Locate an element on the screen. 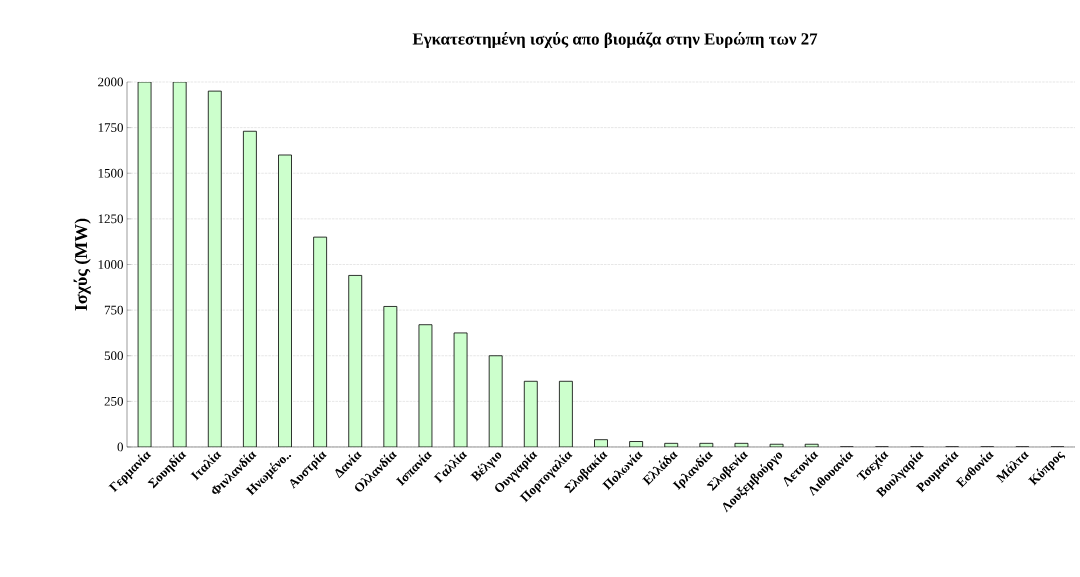 The image size is (1080, 577). y-tick-label: 1000 is located at coordinates (110, 264).